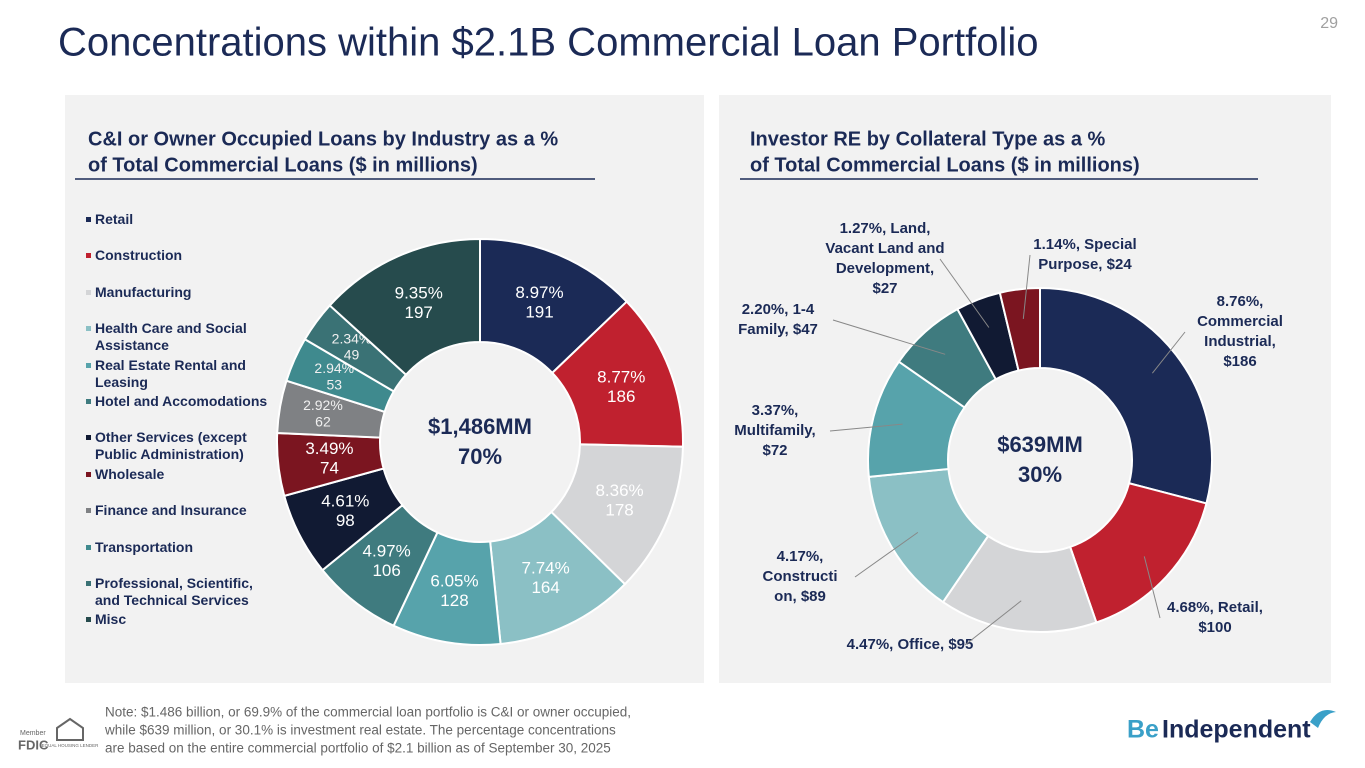  Describe the element at coordinates (546, 568) in the screenshot. I see `slice-percent: 7.74%` at that location.